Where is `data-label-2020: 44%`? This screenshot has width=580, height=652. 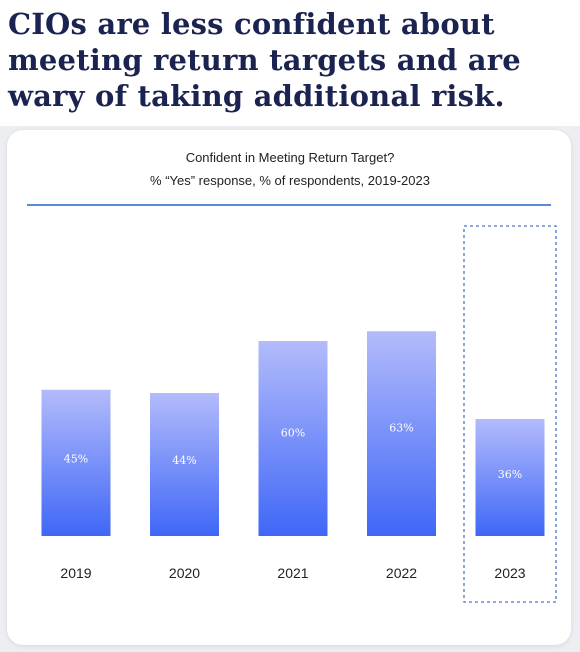
data-label-2020: 44% is located at coordinates (184, 460).